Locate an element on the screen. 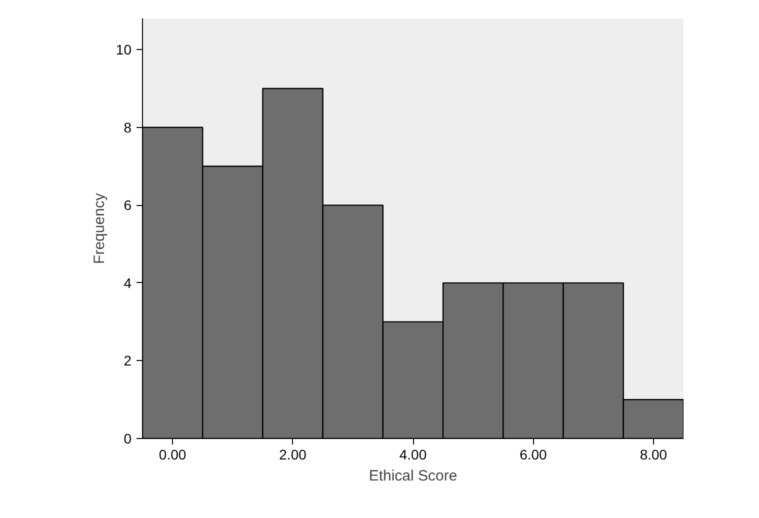  x-tick-label: 2.00 is located at coordinates (293, 454).